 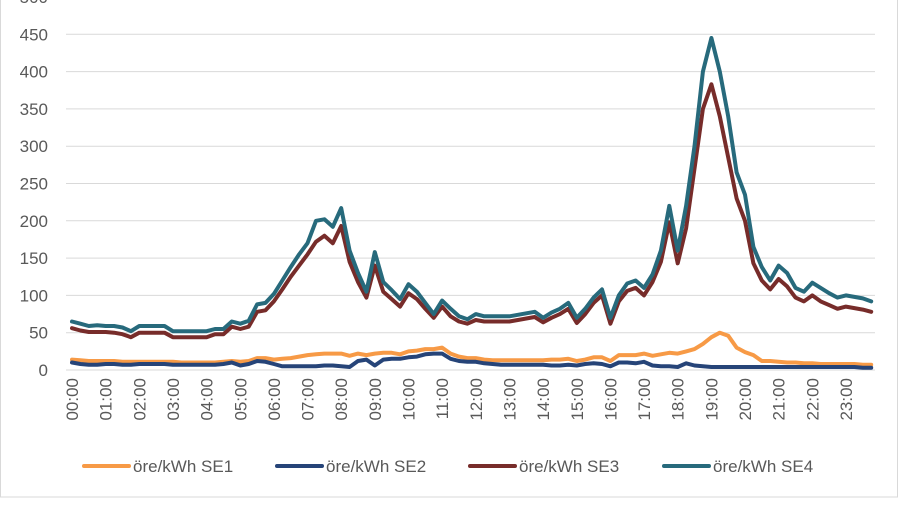 What do you see at coordinates (34, 109) in the screenshot?
I see `y-tick-label: 350` at bounding box center [34, 109].